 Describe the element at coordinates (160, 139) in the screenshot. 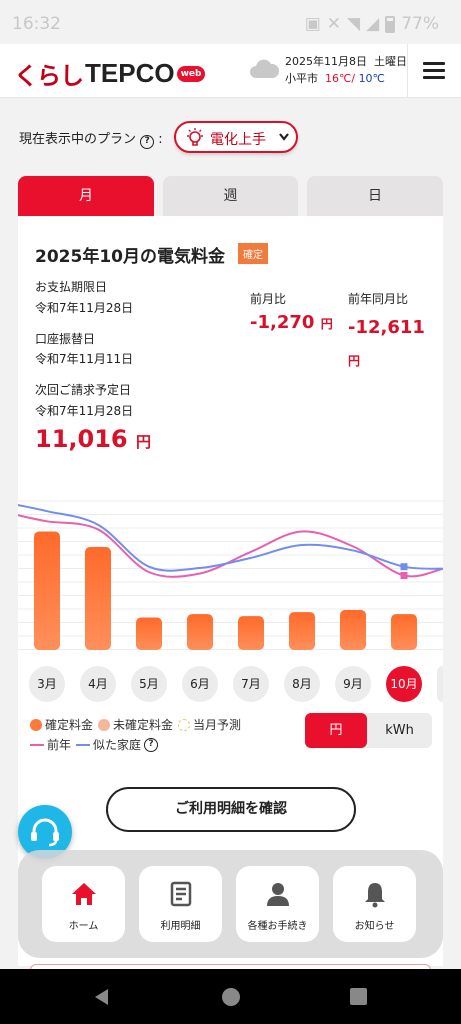

I see `plan-colon: :` at that location.